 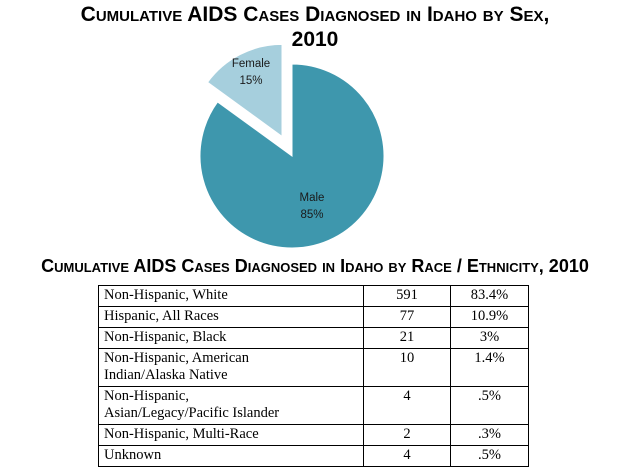 What do you see at coordinates (146, 396) in the screenshot?
I see `row-label-line: Non-Hispanic,` at bounding box center [146, 396].